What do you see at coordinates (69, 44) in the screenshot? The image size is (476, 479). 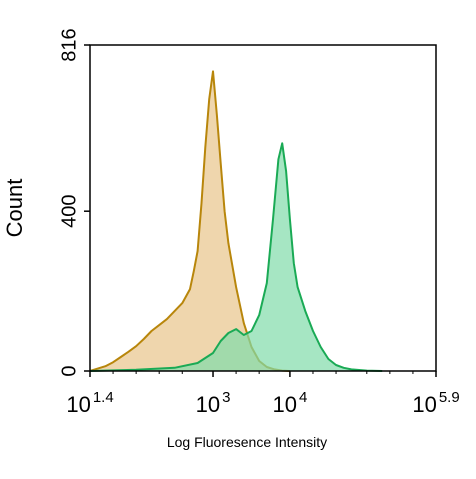 I see `y-tick-label: 816` at bounding box center [69, 44].